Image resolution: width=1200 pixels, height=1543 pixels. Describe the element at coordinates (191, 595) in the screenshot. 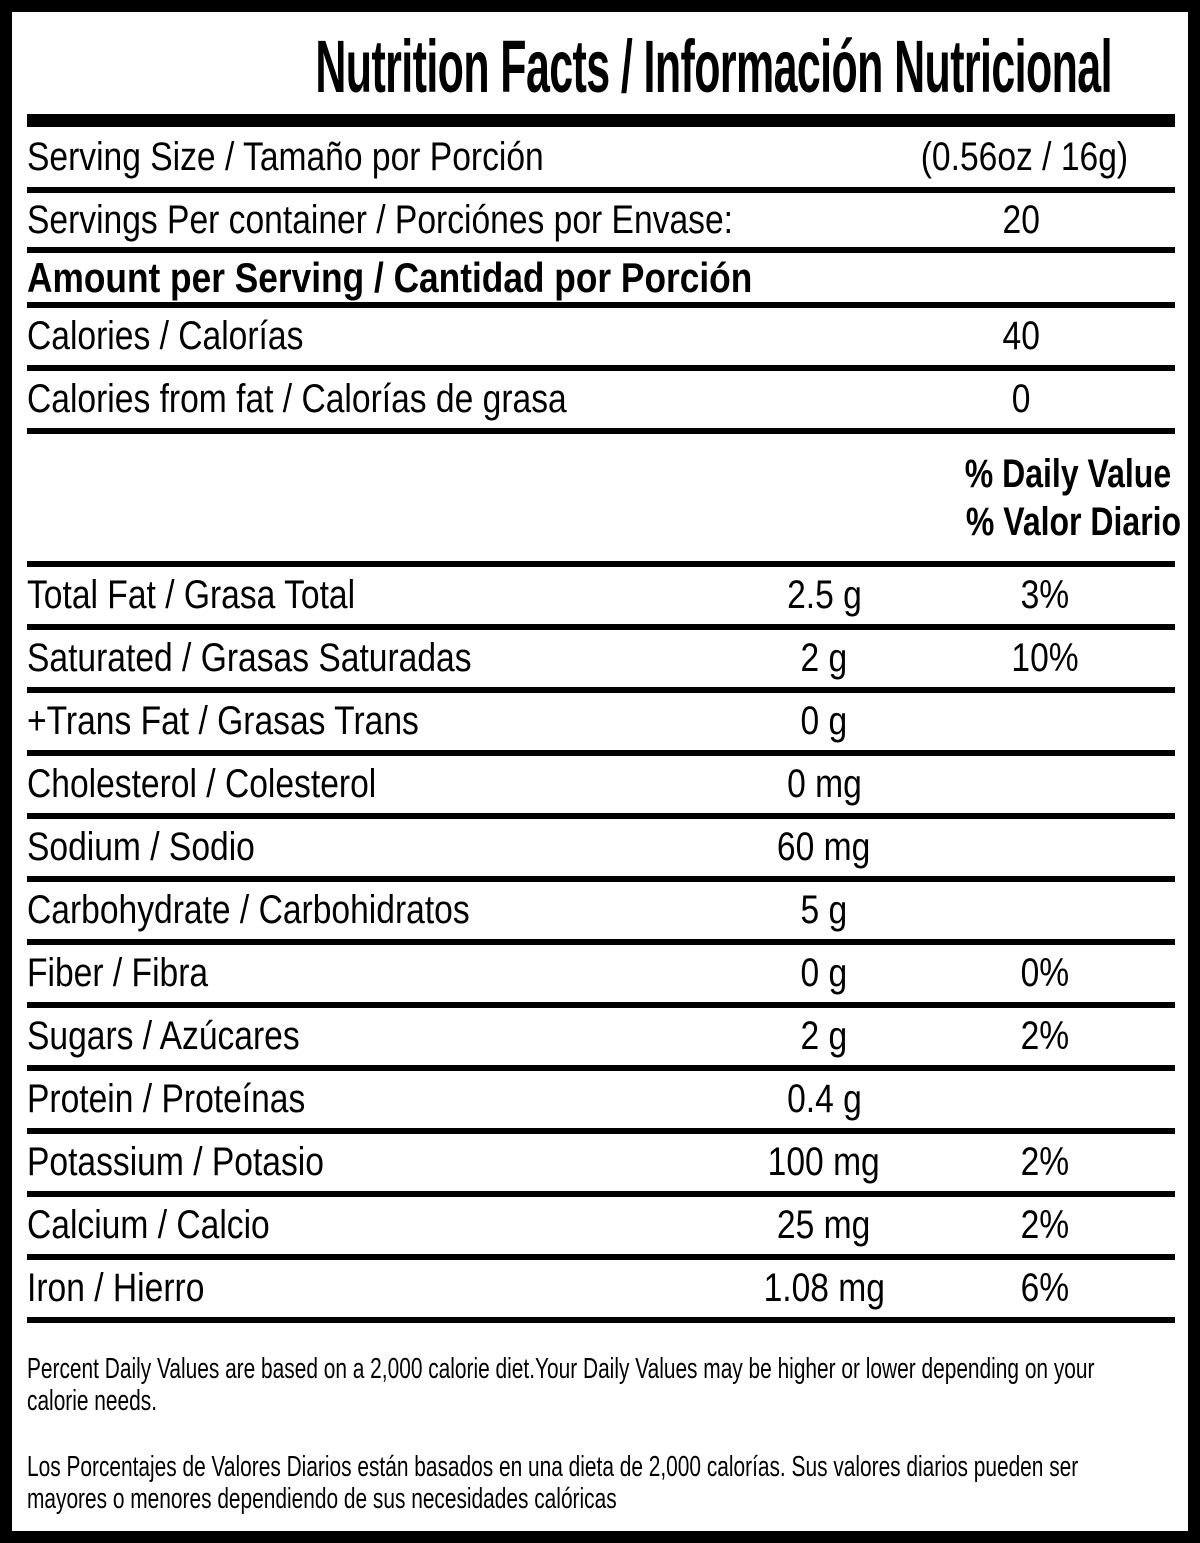

I see `nutrient-label: Total Fat / Grasa Total` at that location.